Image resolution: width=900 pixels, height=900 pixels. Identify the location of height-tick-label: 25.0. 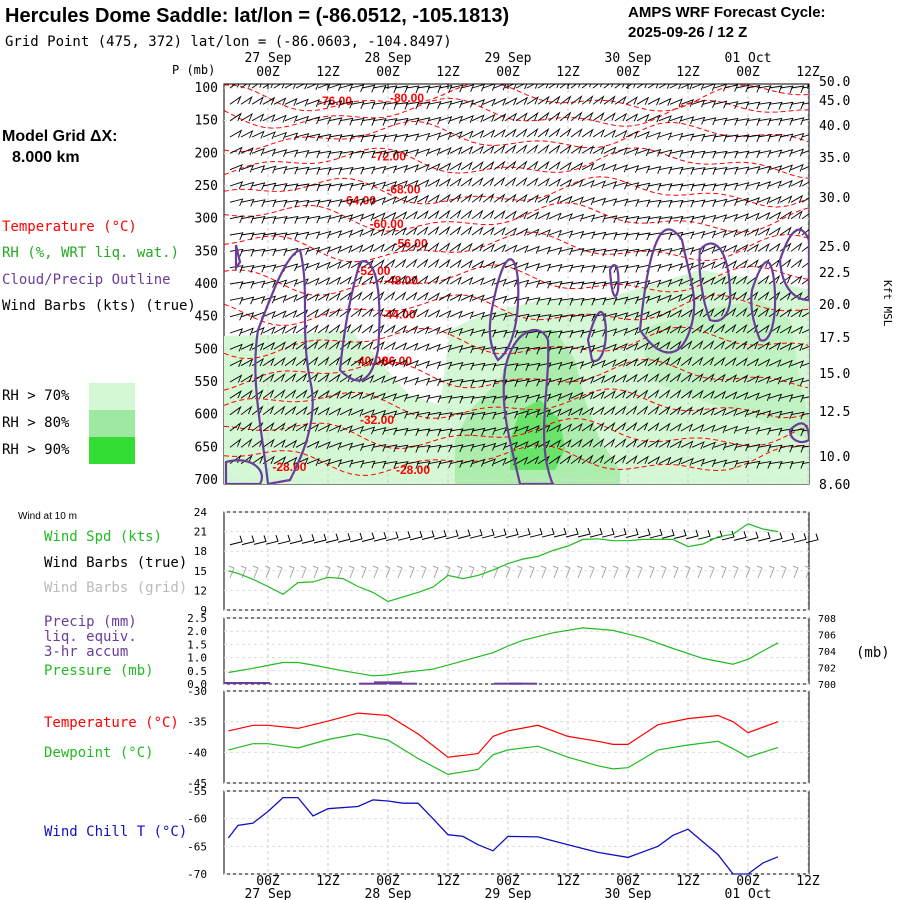
(834, 247).